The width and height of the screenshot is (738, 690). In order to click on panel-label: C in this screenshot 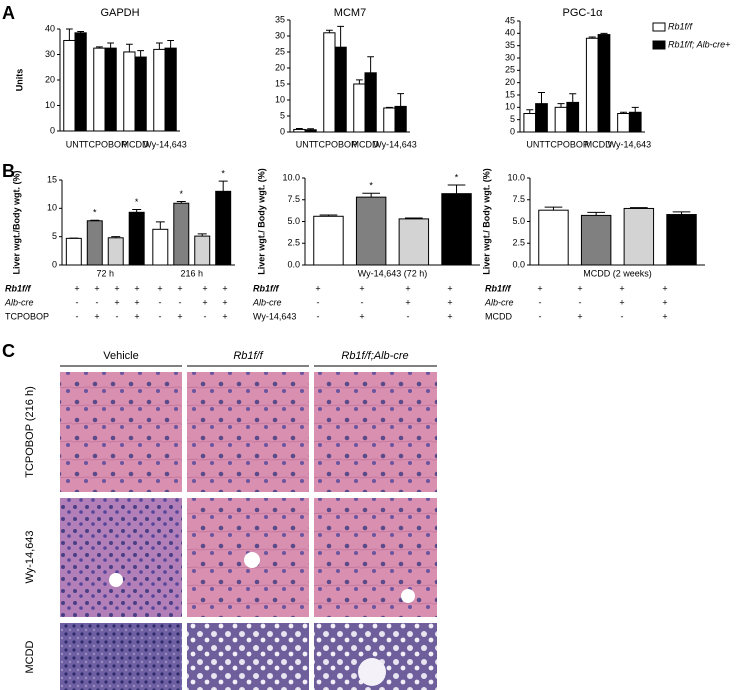, I will do `click(8, 351)`.